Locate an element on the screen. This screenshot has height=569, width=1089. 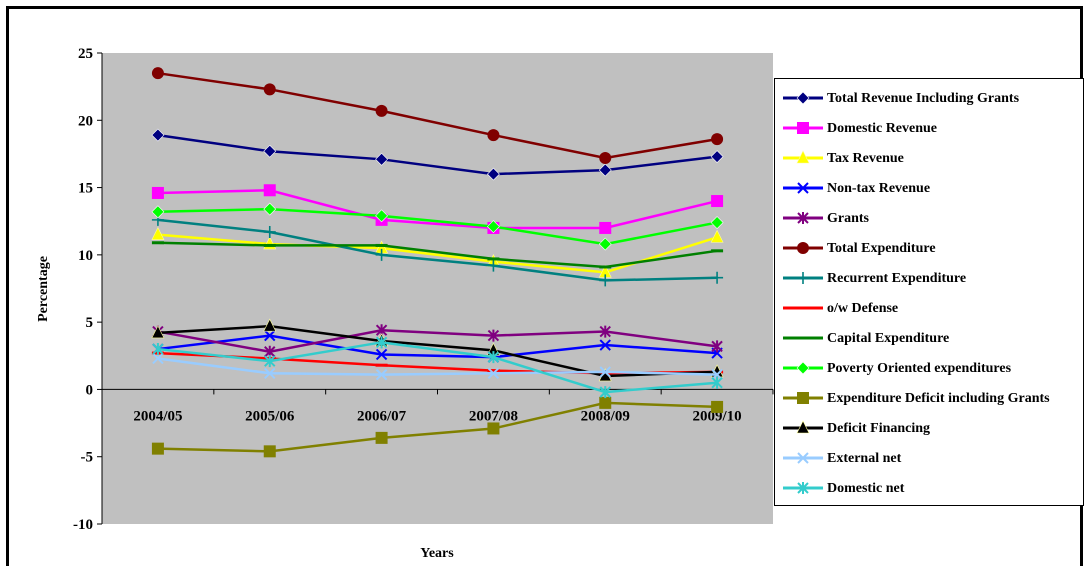
legend-label: Deficit Financing is located at coordinates (879, 428).